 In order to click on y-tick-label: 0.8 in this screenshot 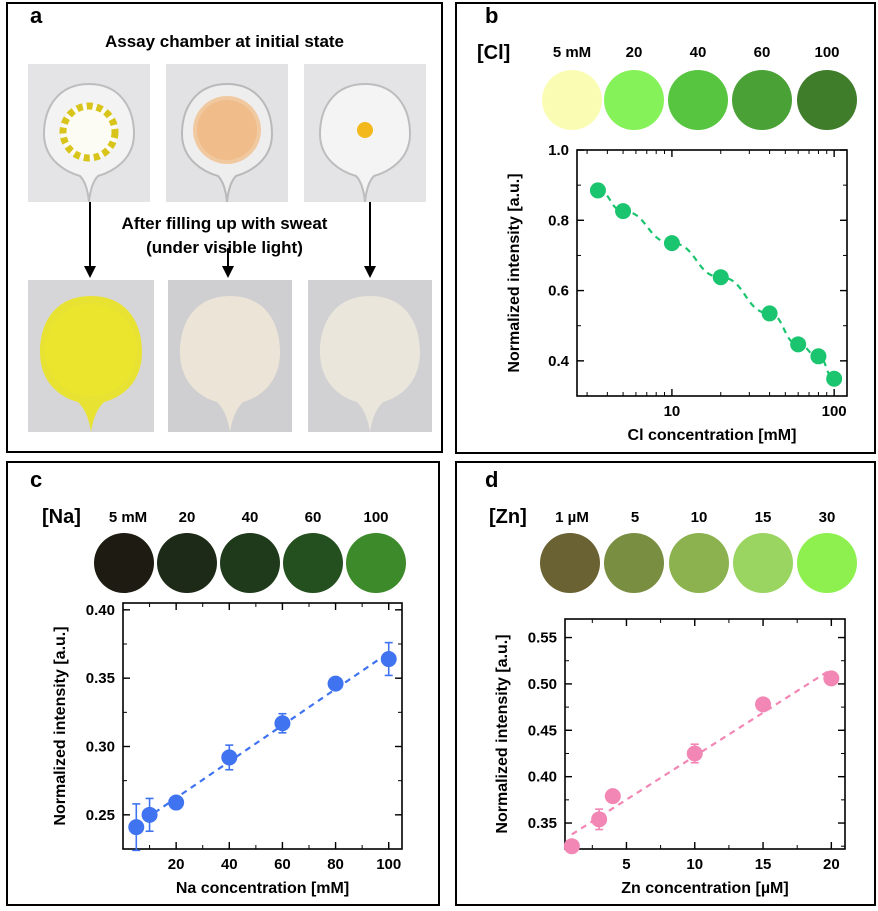, I will do `click(558, 220)`.